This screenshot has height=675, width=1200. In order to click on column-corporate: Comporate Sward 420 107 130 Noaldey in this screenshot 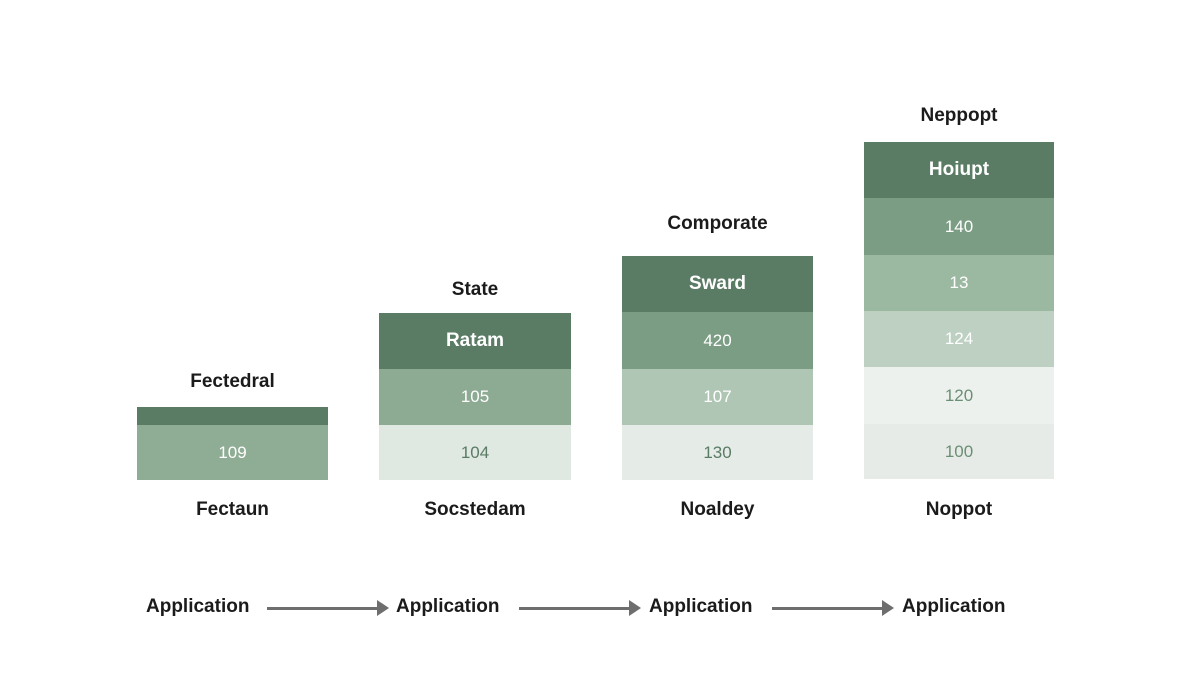, I will do `click(717, 367)`.